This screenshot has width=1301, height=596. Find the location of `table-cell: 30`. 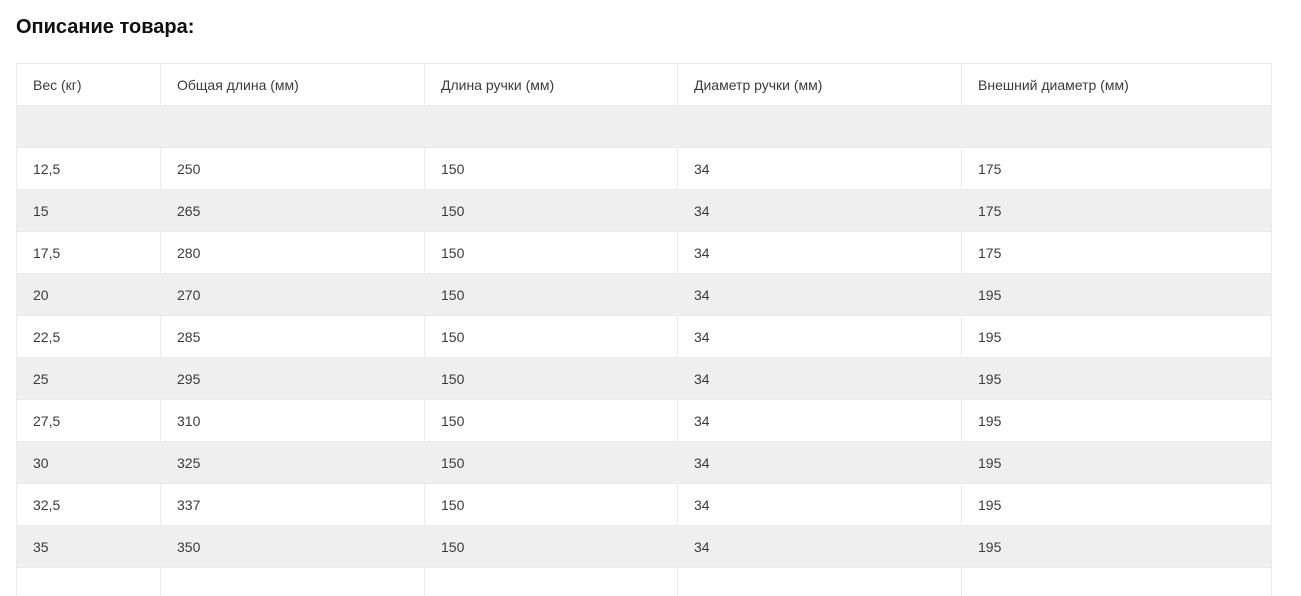

table-cell: 30 is located at coordinates (88, 462).